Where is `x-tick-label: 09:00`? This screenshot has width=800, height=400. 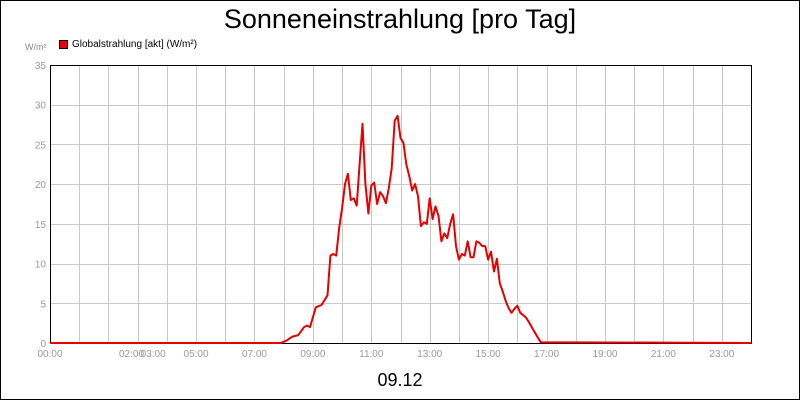 x-tick-label: 09:00 is located at coordinates (312, 354).